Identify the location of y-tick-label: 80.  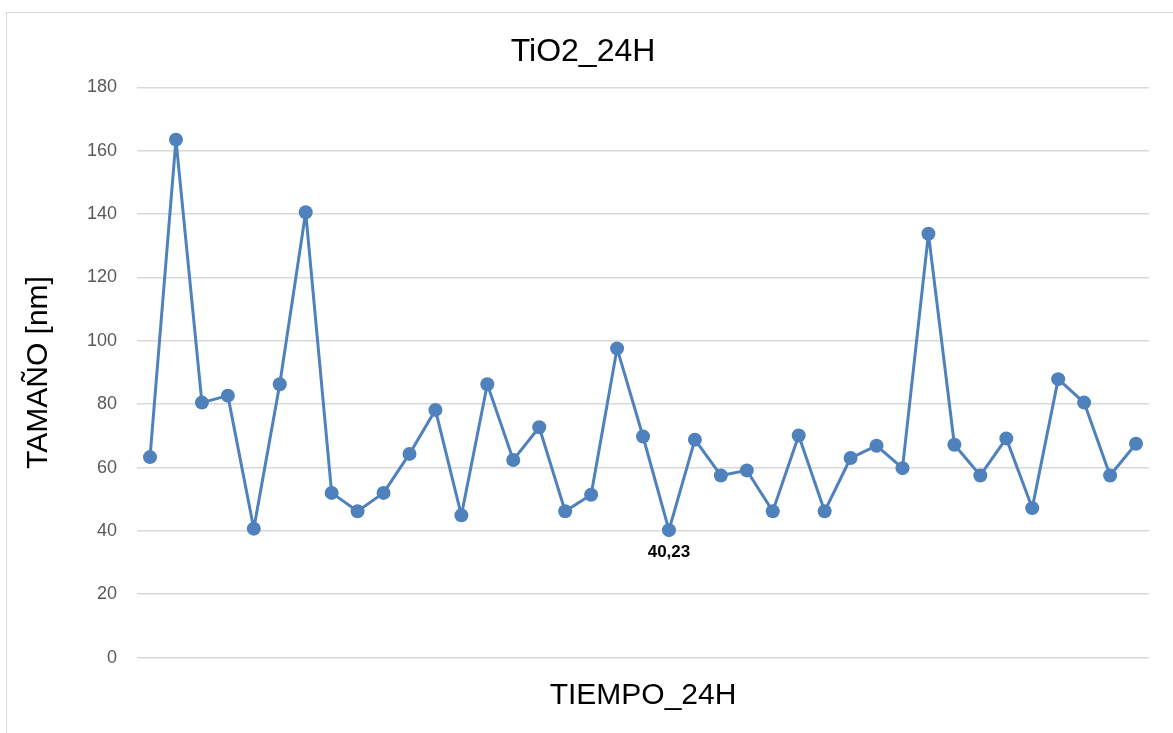
(107, 403).